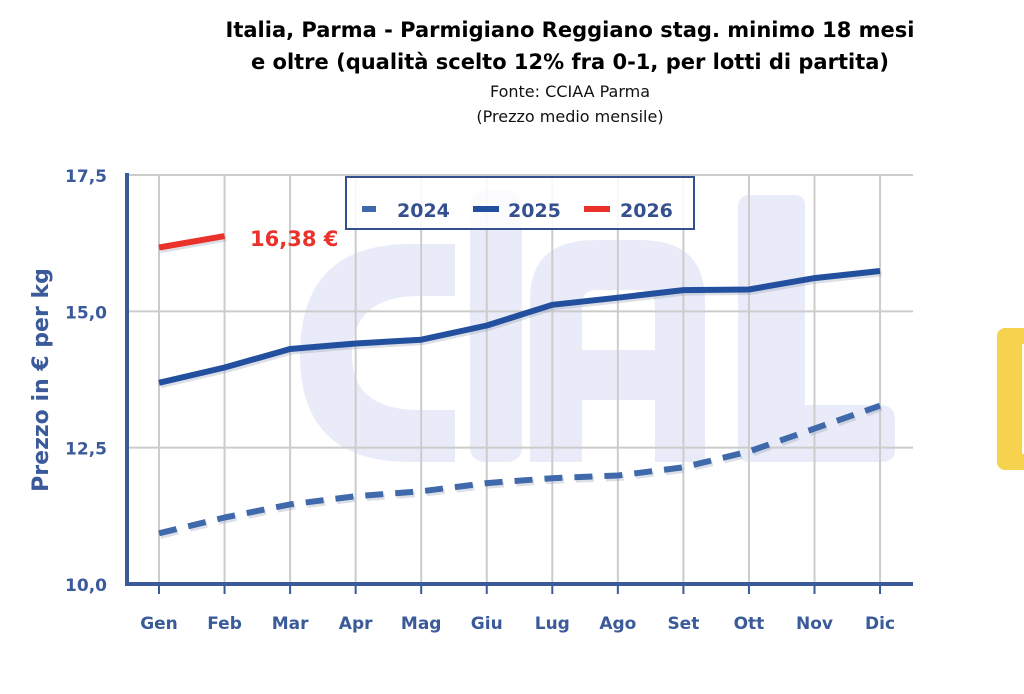 The image size is (1024, 694). What do you see at coordinates (749, 624) in the screenshot?
I see `x-tick-label: Ott` at bounding box center [749, 624].